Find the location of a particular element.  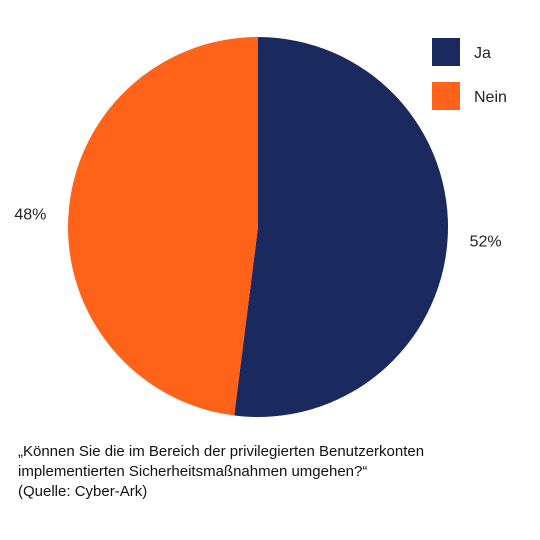

pie-value-labels: 52% 48% is located at coordinates (257, 229).